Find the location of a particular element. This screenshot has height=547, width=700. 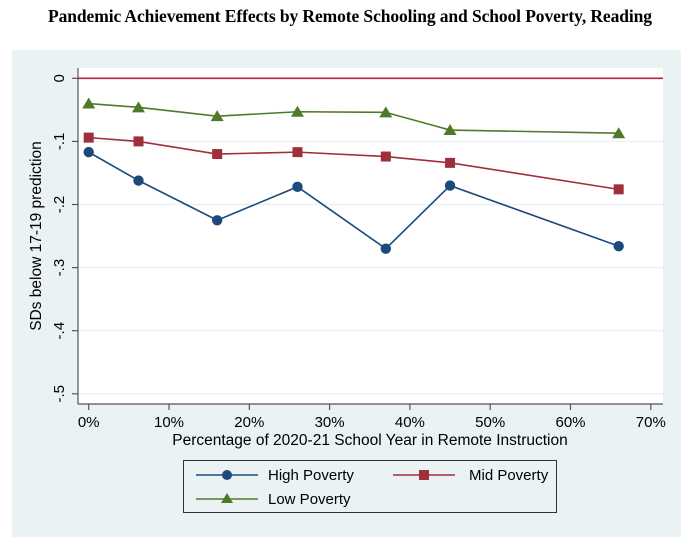

legend: High Poverty Mid Poverty Low Poverty is located at coordinates (370, 486).